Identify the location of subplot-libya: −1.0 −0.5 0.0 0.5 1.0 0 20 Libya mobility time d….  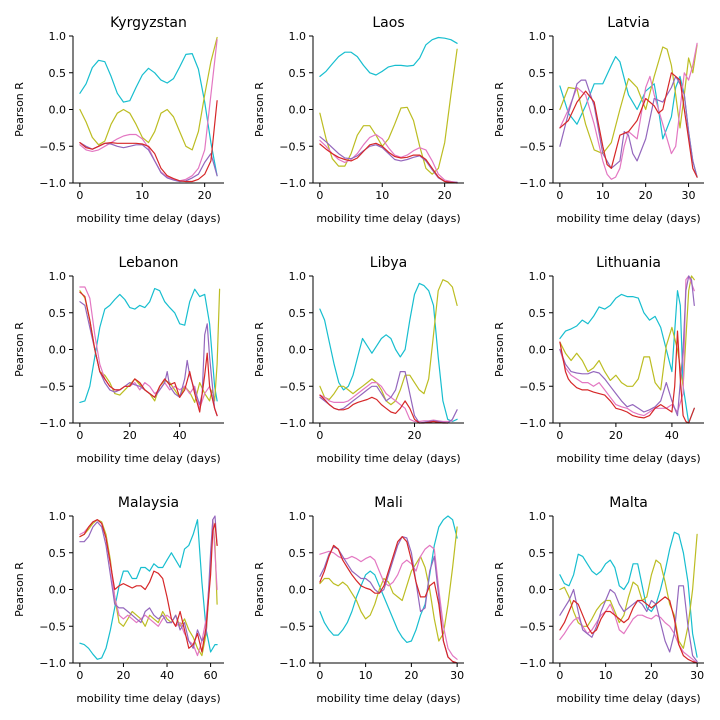
(358, 360).